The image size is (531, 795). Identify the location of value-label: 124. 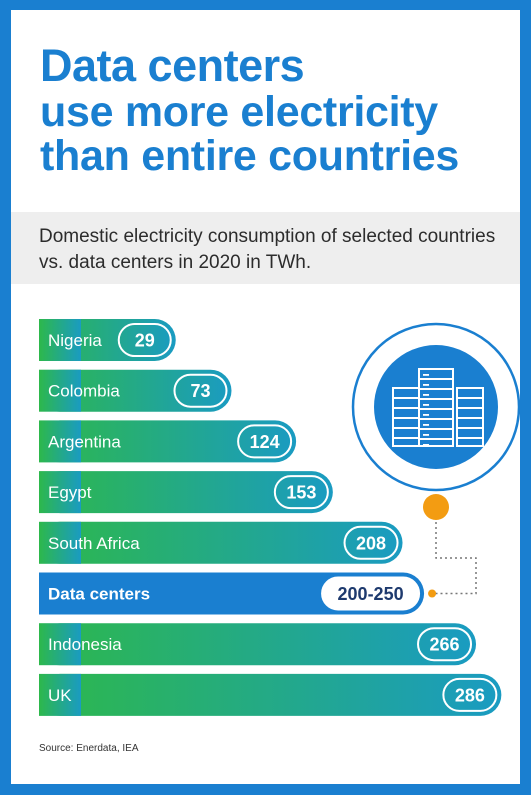
(265, 442).